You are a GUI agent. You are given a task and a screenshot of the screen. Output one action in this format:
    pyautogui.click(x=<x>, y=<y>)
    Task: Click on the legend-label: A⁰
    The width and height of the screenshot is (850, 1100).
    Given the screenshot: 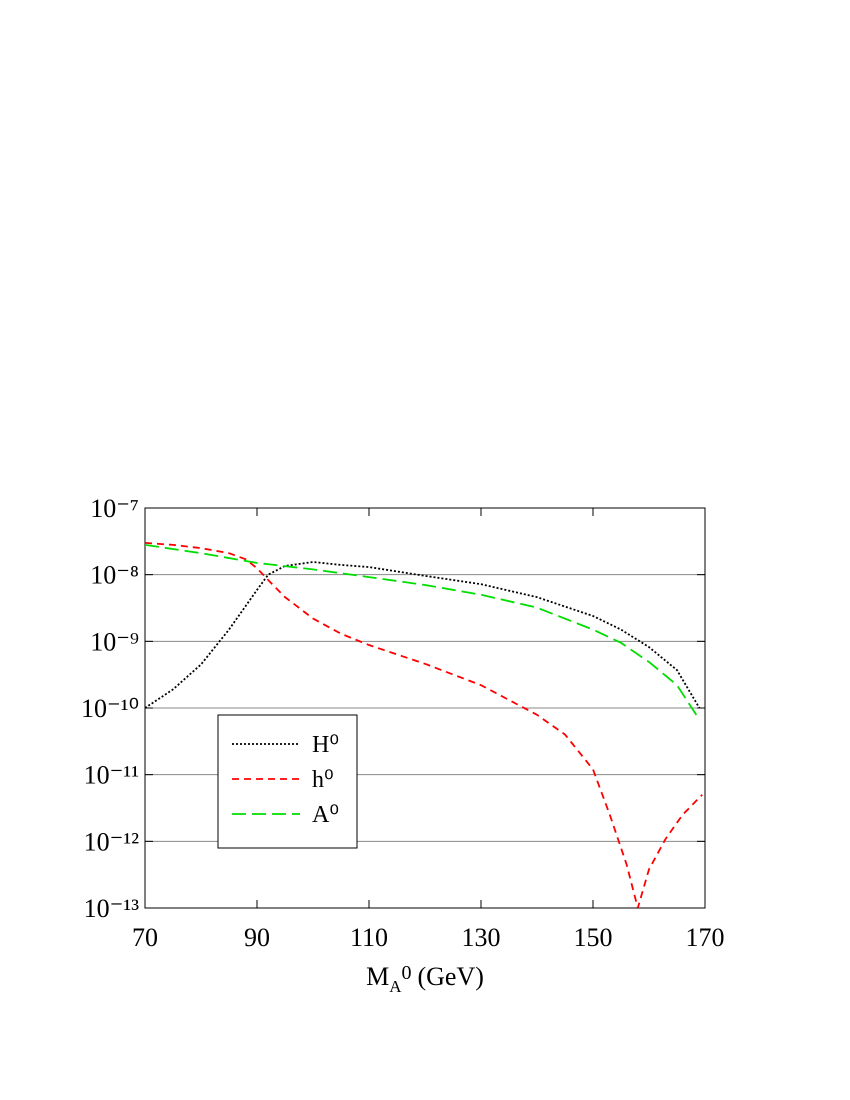 What is the action you would take?
    pyautogui.click(x=325, y=815)
    